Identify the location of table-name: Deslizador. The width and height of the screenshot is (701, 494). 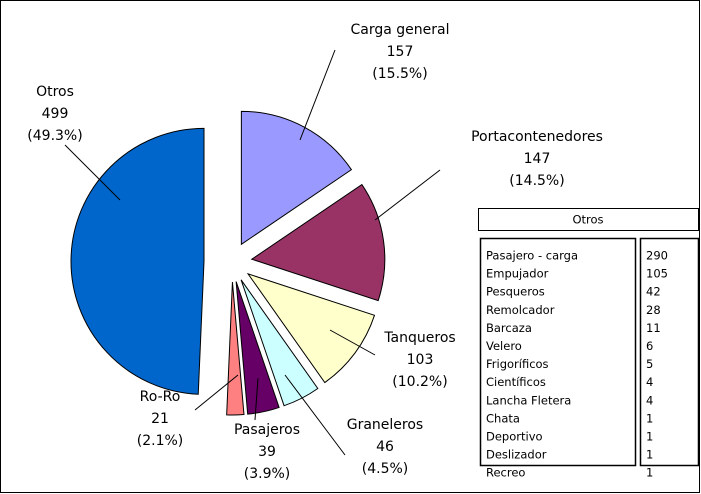
(516, 455).